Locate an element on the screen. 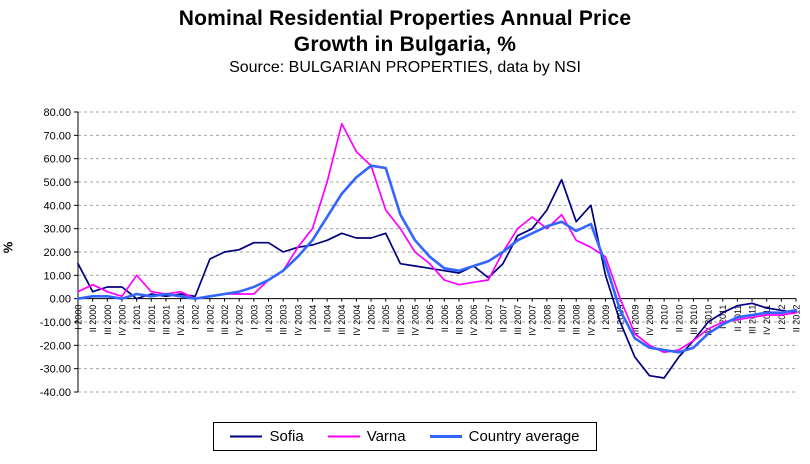 The height and width of the screenshot is (464, 810). chart-title-line2: Growth in Bulgaria, % is located at coordinates (405, 44).